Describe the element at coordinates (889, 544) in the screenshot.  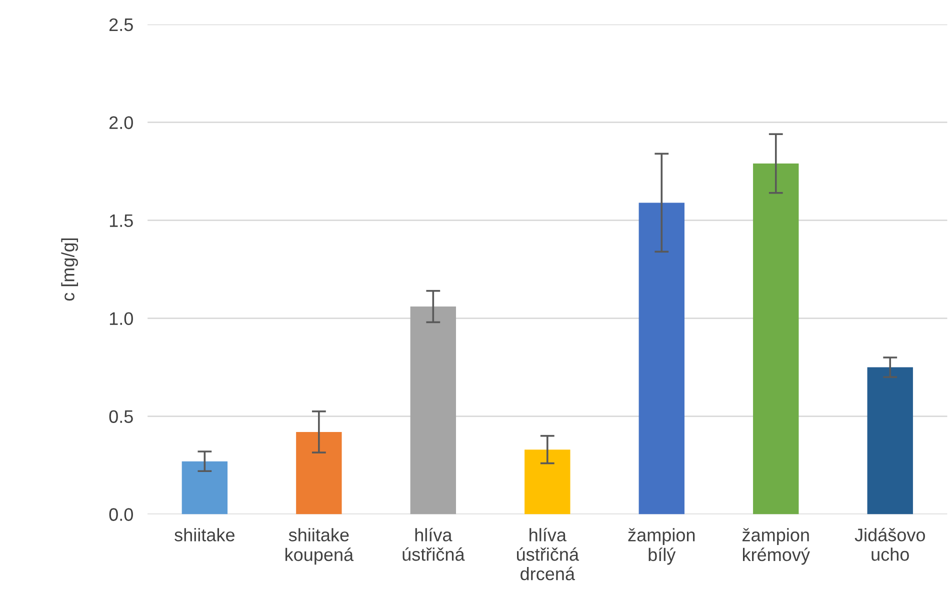
I see `x-tick-label: Jidášovo ucho` at that location.